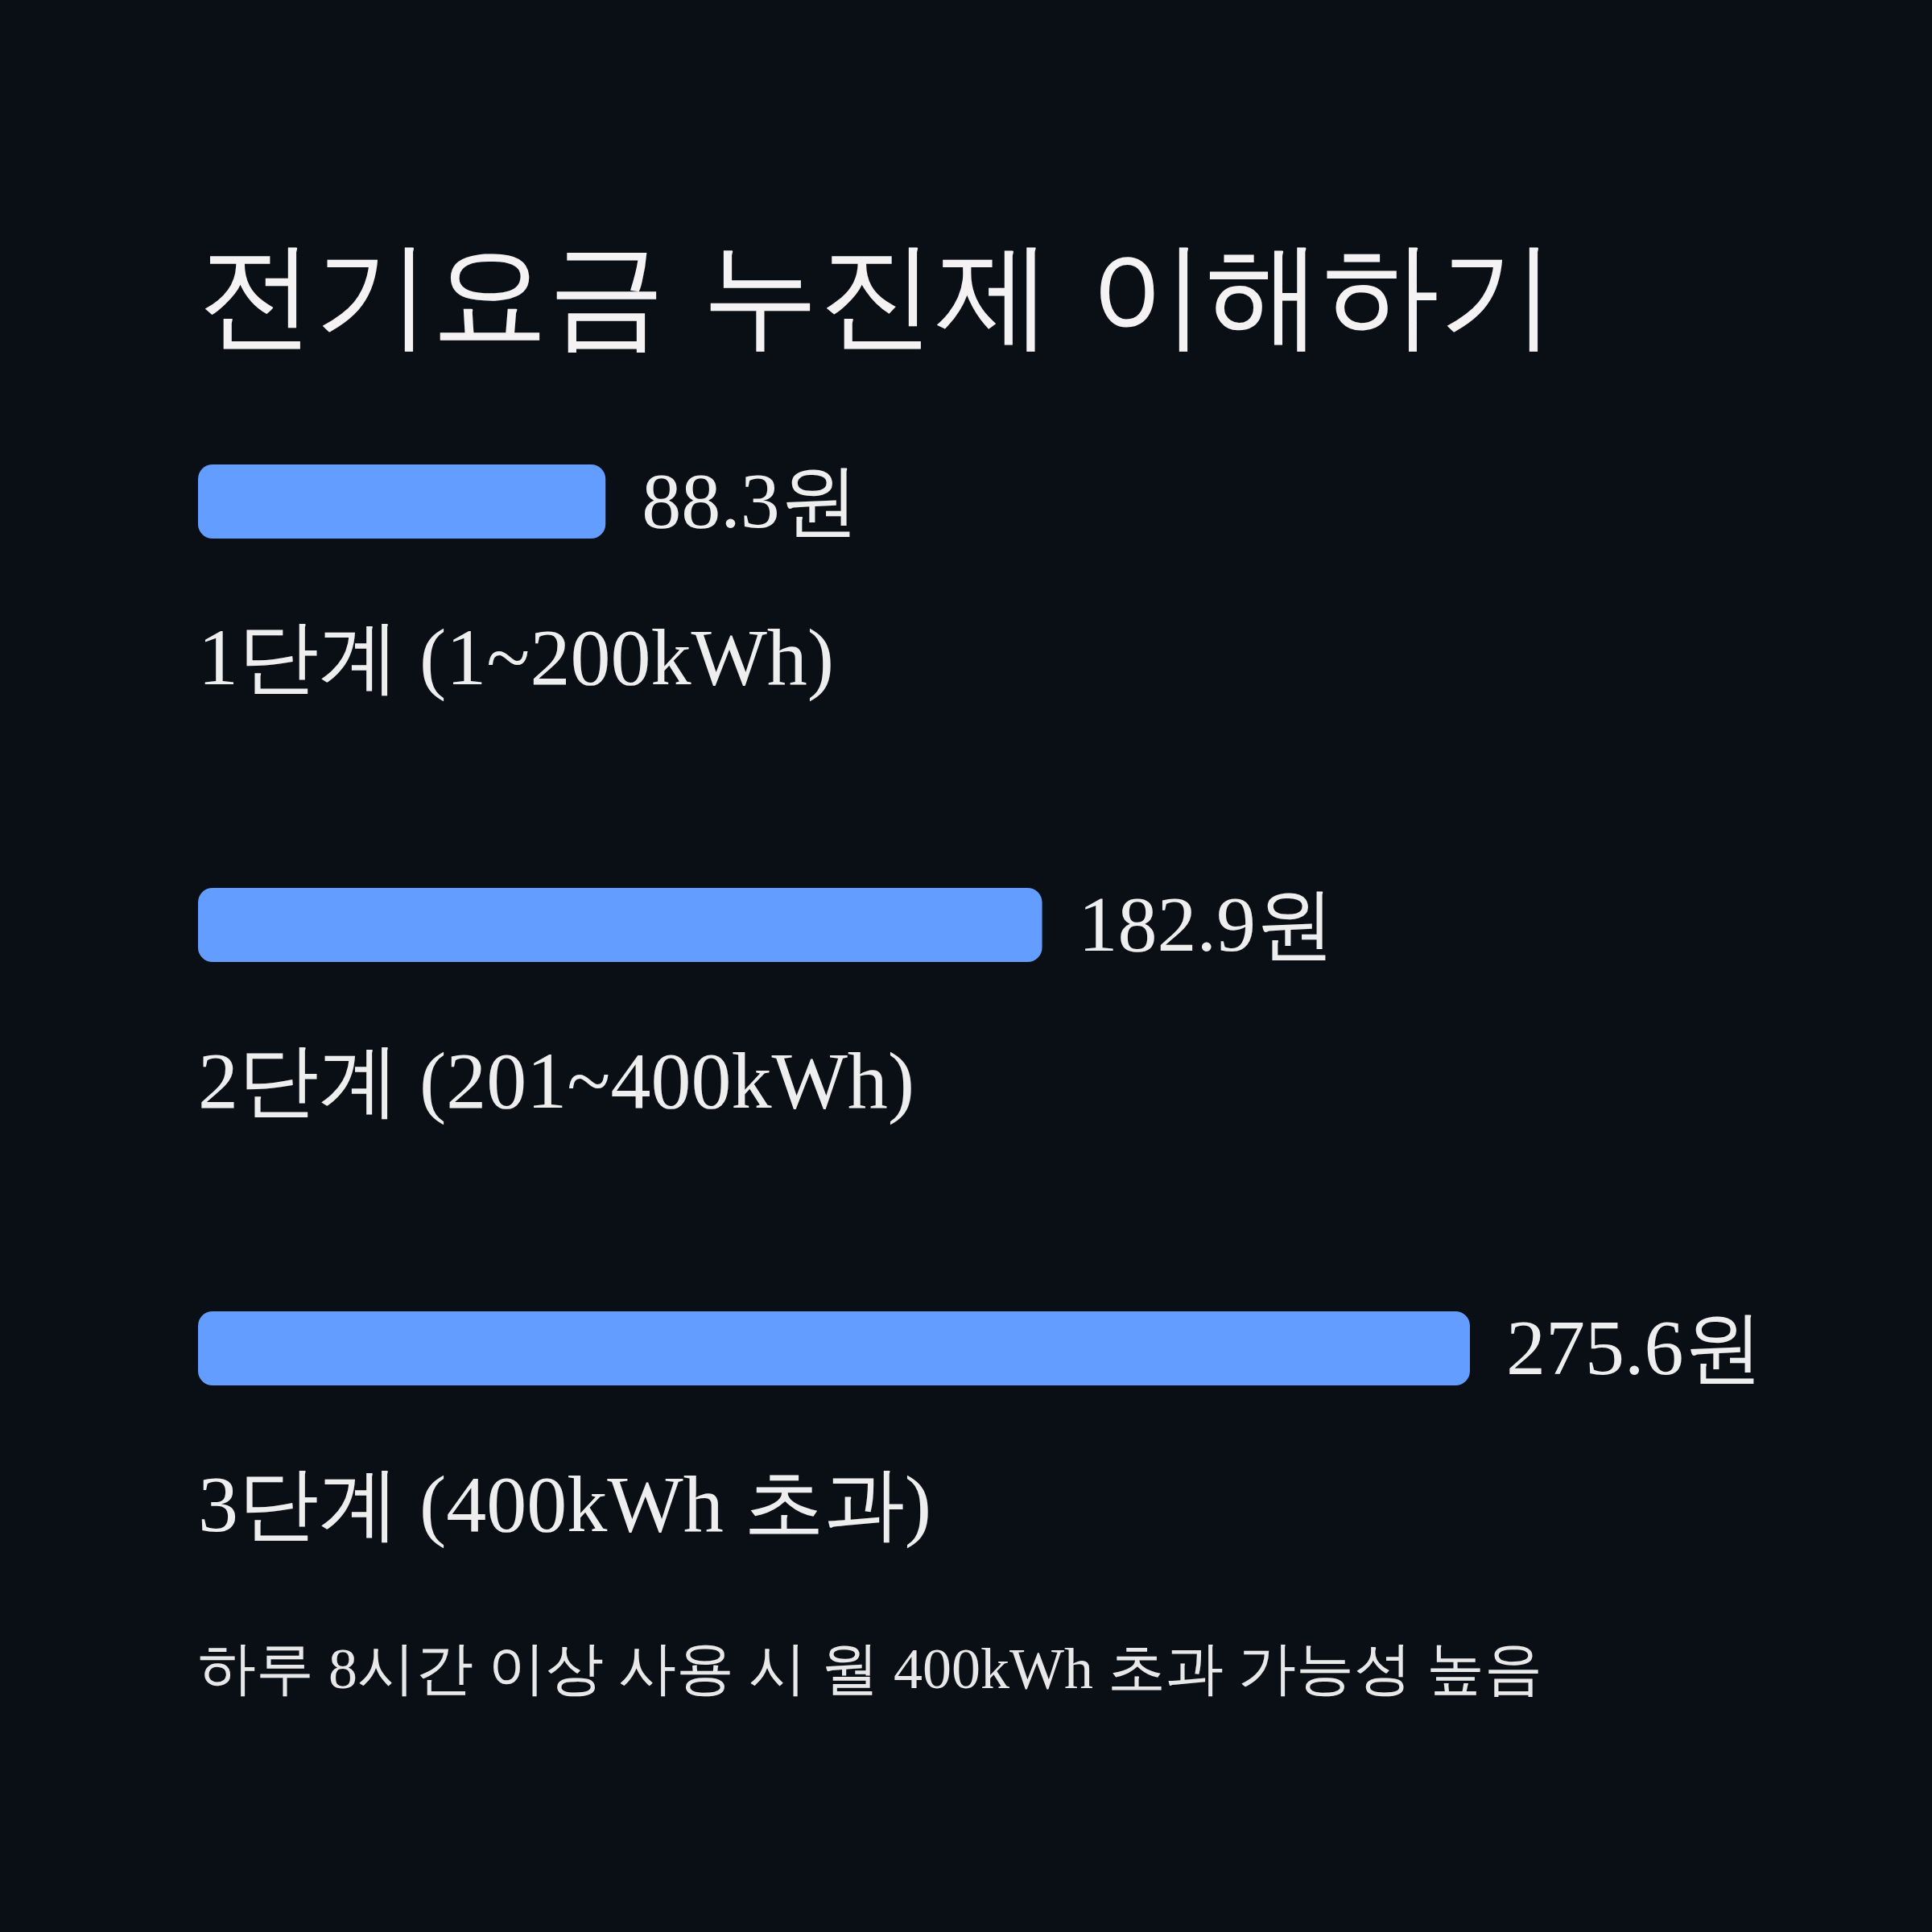 The width and height of the screenshot is (1932, 1932). What do you see at coordinates (556, 1080) in the screenshot?
I see `y-tick-label: 2단계 (201~400kWh)` at bounding box center [556, 1080].